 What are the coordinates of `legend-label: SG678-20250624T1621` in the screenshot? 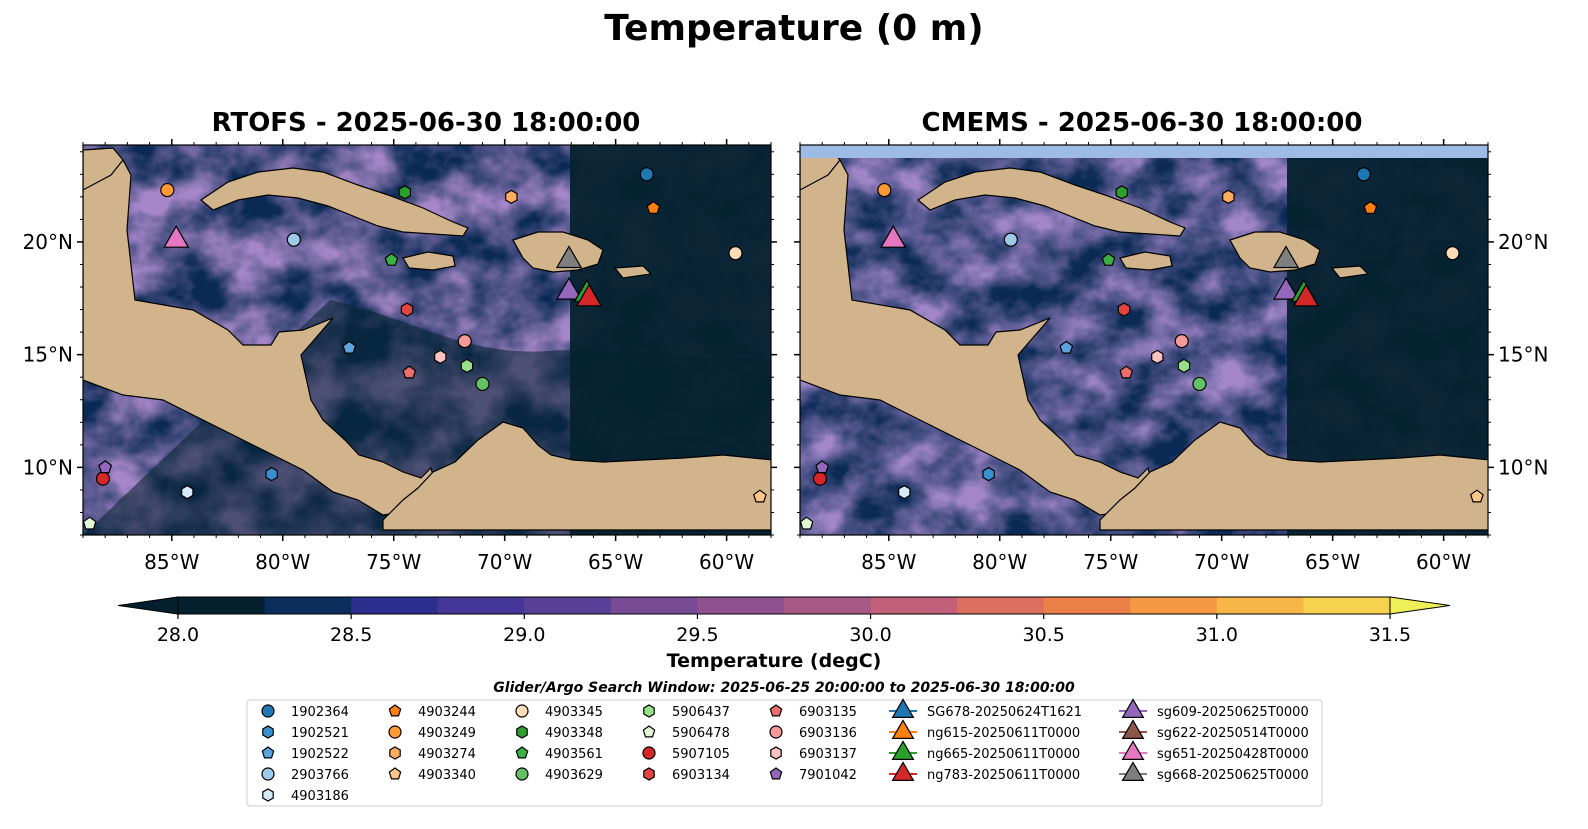 It's located at (1004, 712).